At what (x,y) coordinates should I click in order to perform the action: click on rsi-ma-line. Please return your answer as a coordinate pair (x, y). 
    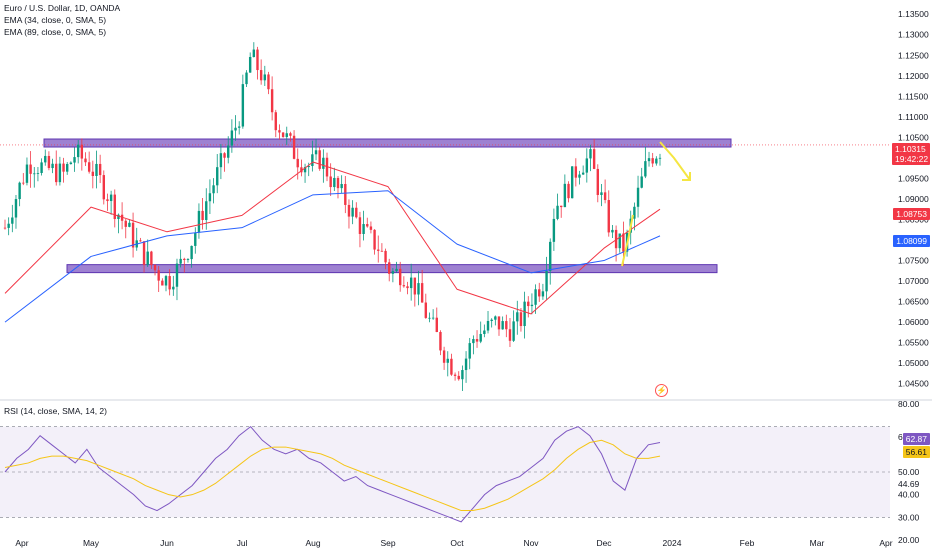
    Looking at the image, I should click on (332, 475).